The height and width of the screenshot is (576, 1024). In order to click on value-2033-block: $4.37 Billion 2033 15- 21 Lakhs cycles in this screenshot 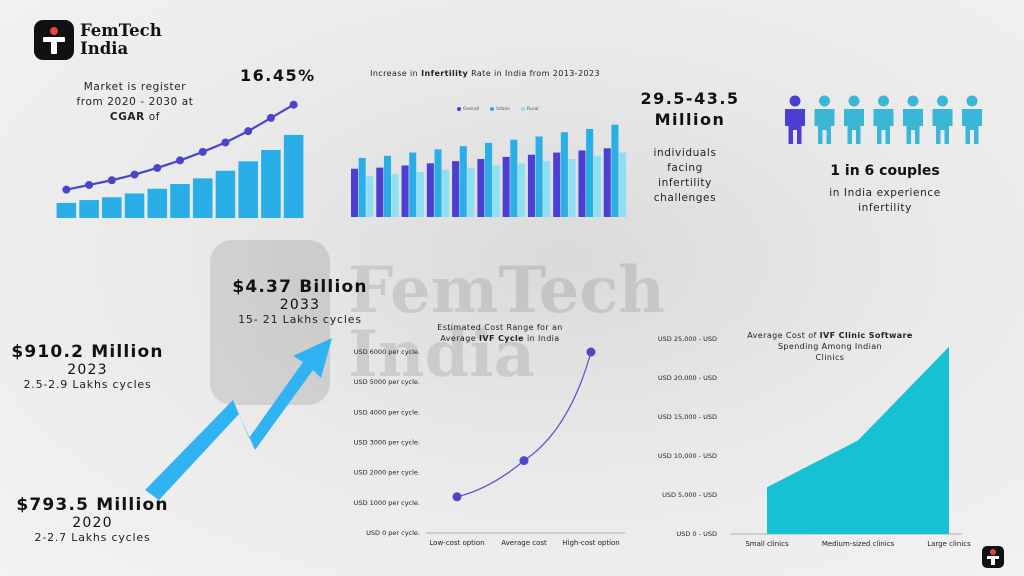, I will do `click(300, 301)`.